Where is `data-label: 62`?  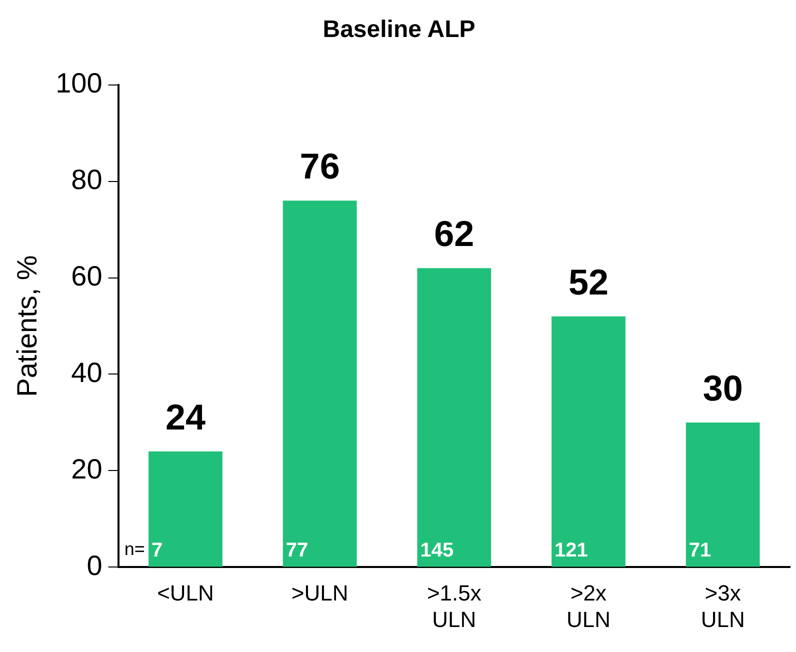 data-label: 62 is located at coordinates (454, 233).